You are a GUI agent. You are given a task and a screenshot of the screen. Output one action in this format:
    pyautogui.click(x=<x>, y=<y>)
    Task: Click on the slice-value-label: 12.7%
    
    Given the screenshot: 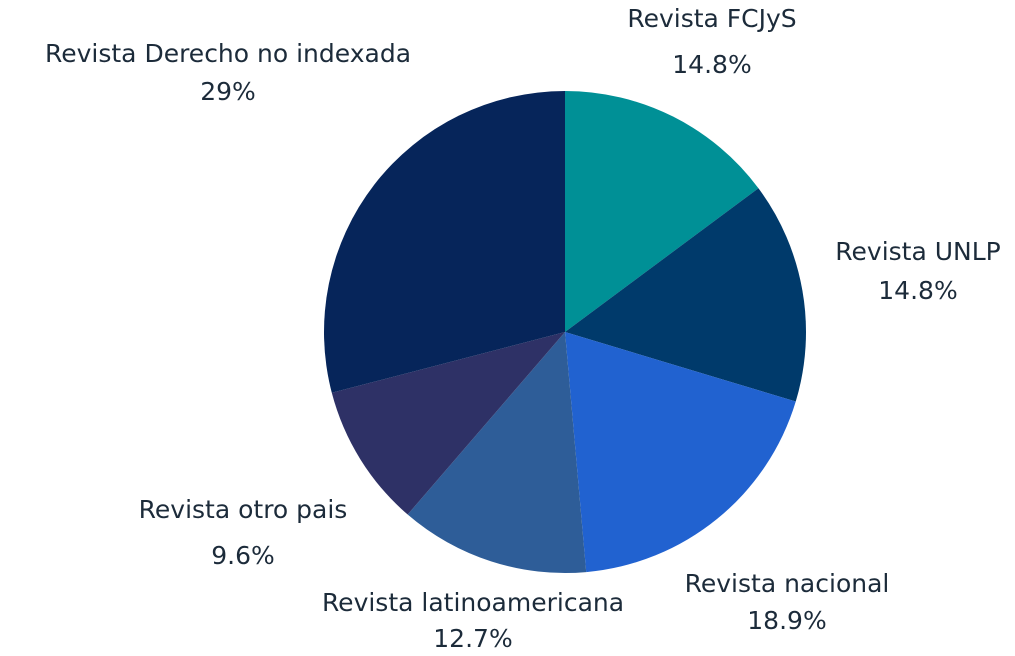 What is the action you would take?
    pyautogui.click(x=472, y=638)
    